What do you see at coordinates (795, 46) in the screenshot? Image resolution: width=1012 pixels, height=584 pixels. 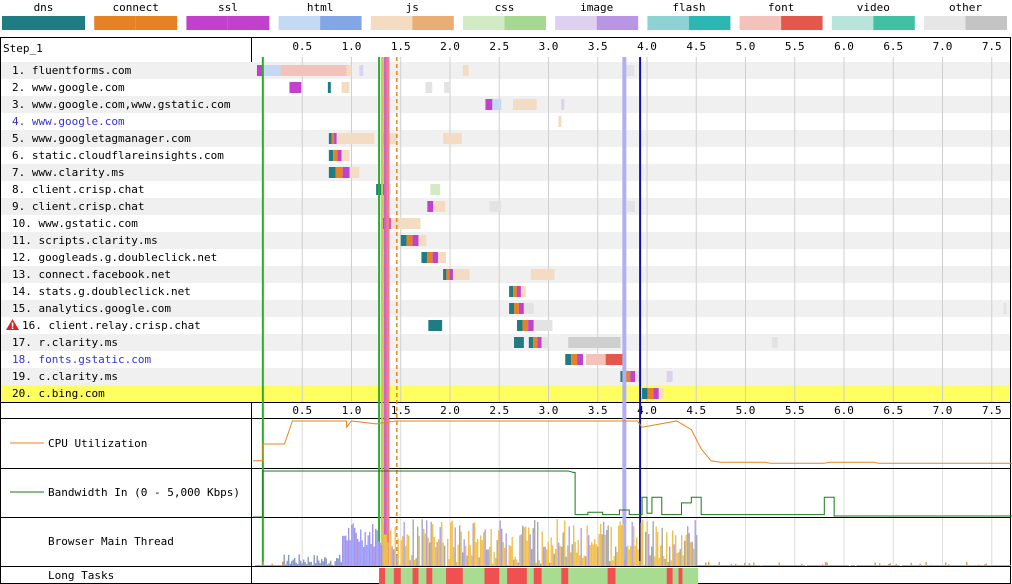 I see `x-tick-label-top: 5.5` at bounding box center [795, 46].